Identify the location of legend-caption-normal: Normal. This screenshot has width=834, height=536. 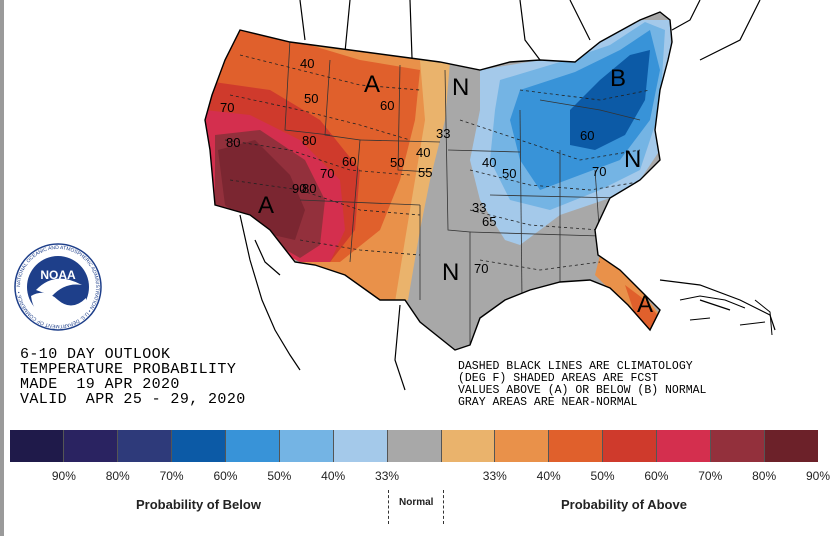
(416, 502).